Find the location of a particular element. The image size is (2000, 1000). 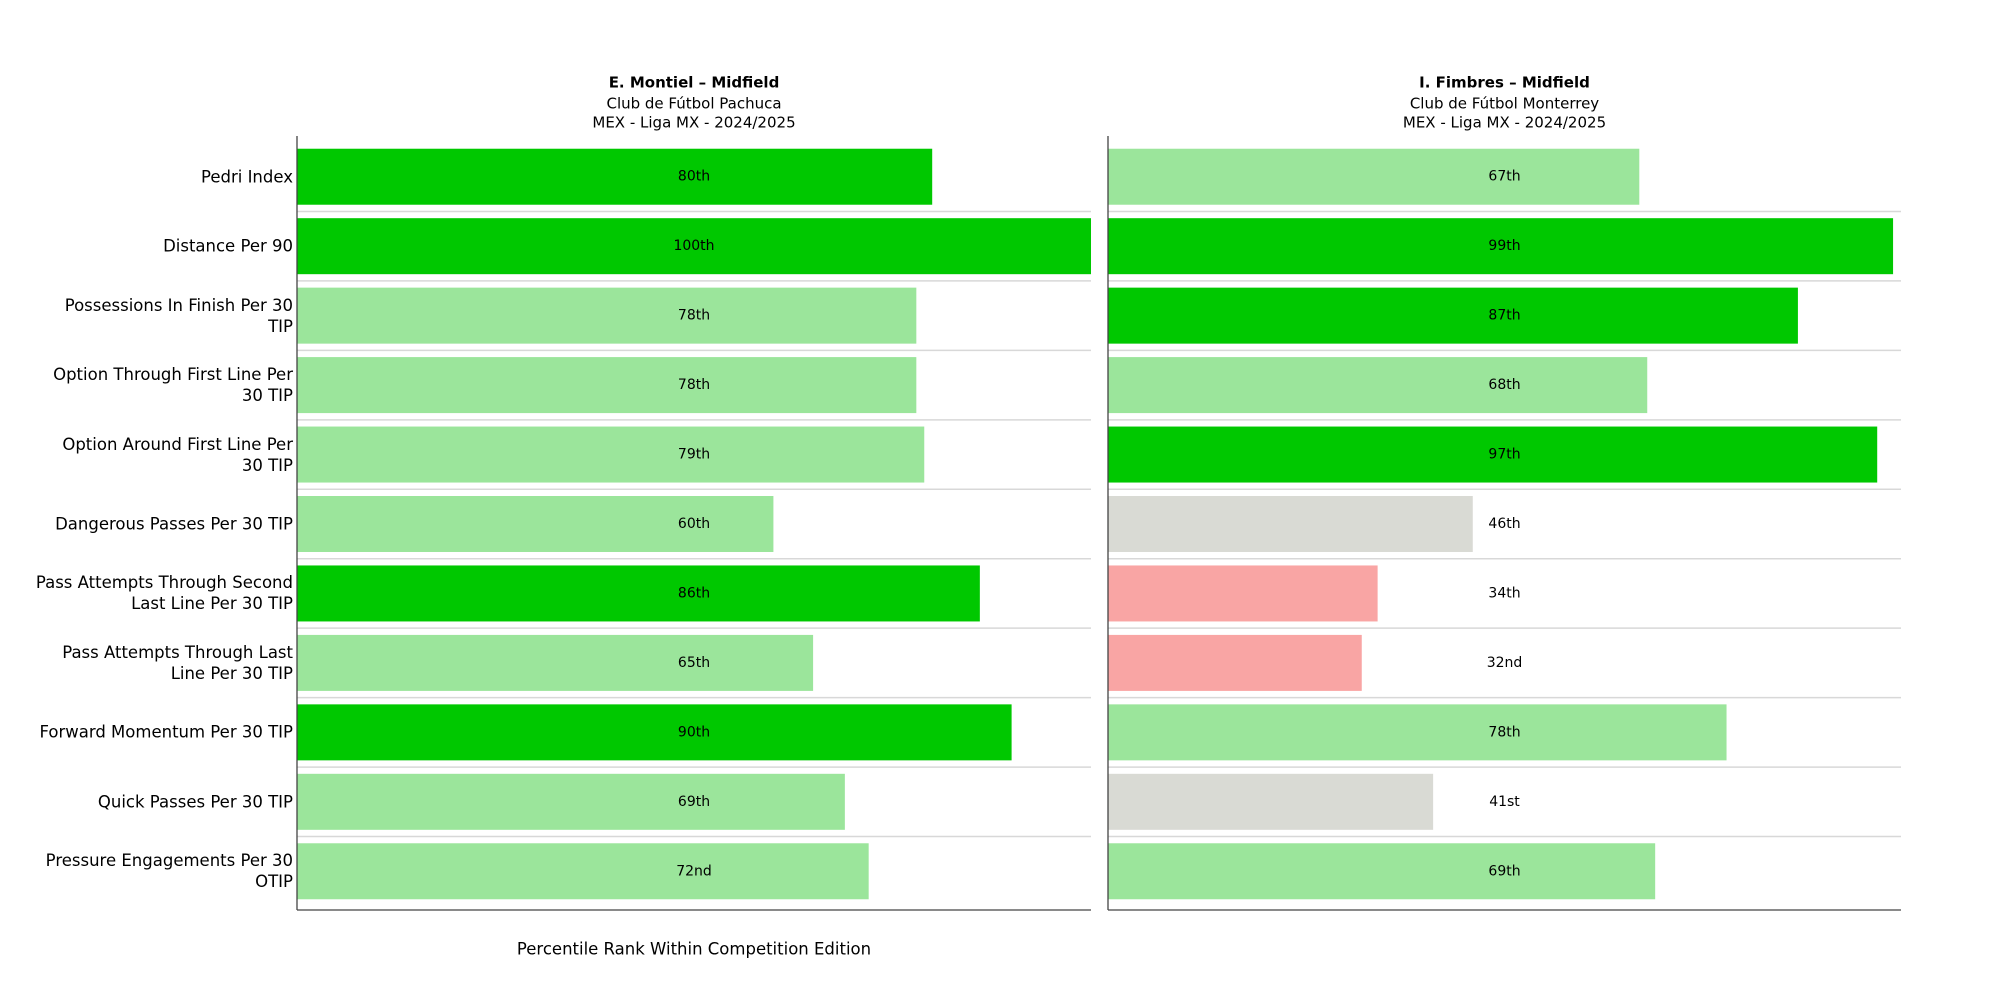

category-label: Pressure Engagements Per 30 OTIP is located at coordinates (169, 871).